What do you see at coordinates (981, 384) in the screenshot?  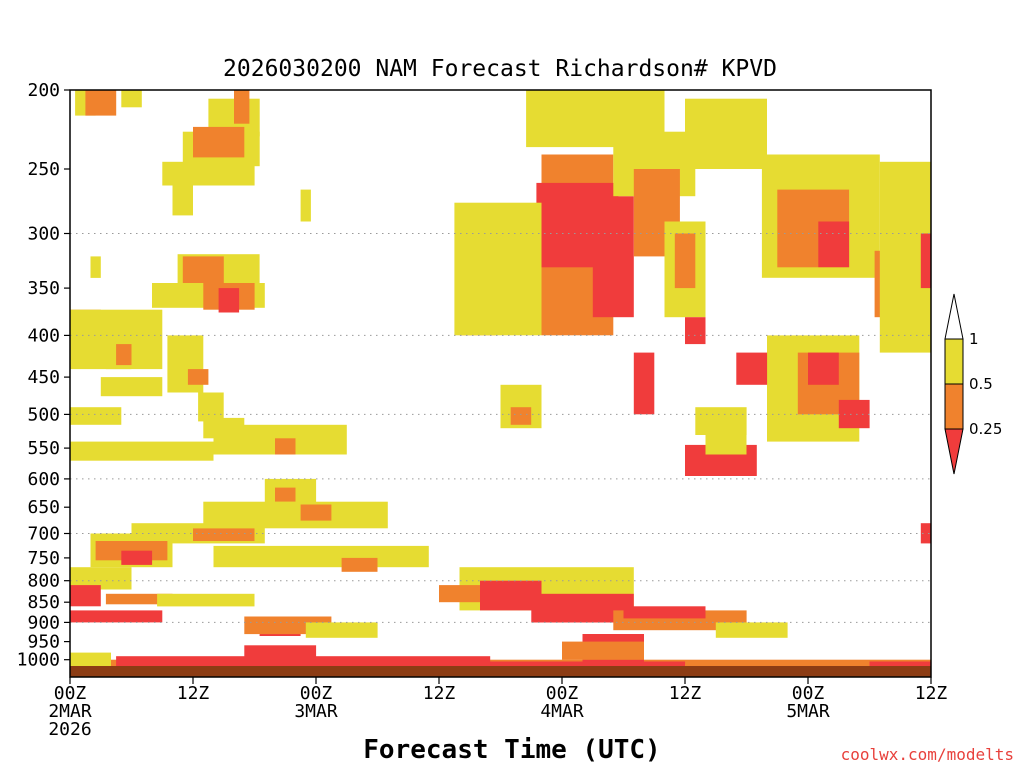 I see `legend-label: 0.5` at bounding box center [981, 384].